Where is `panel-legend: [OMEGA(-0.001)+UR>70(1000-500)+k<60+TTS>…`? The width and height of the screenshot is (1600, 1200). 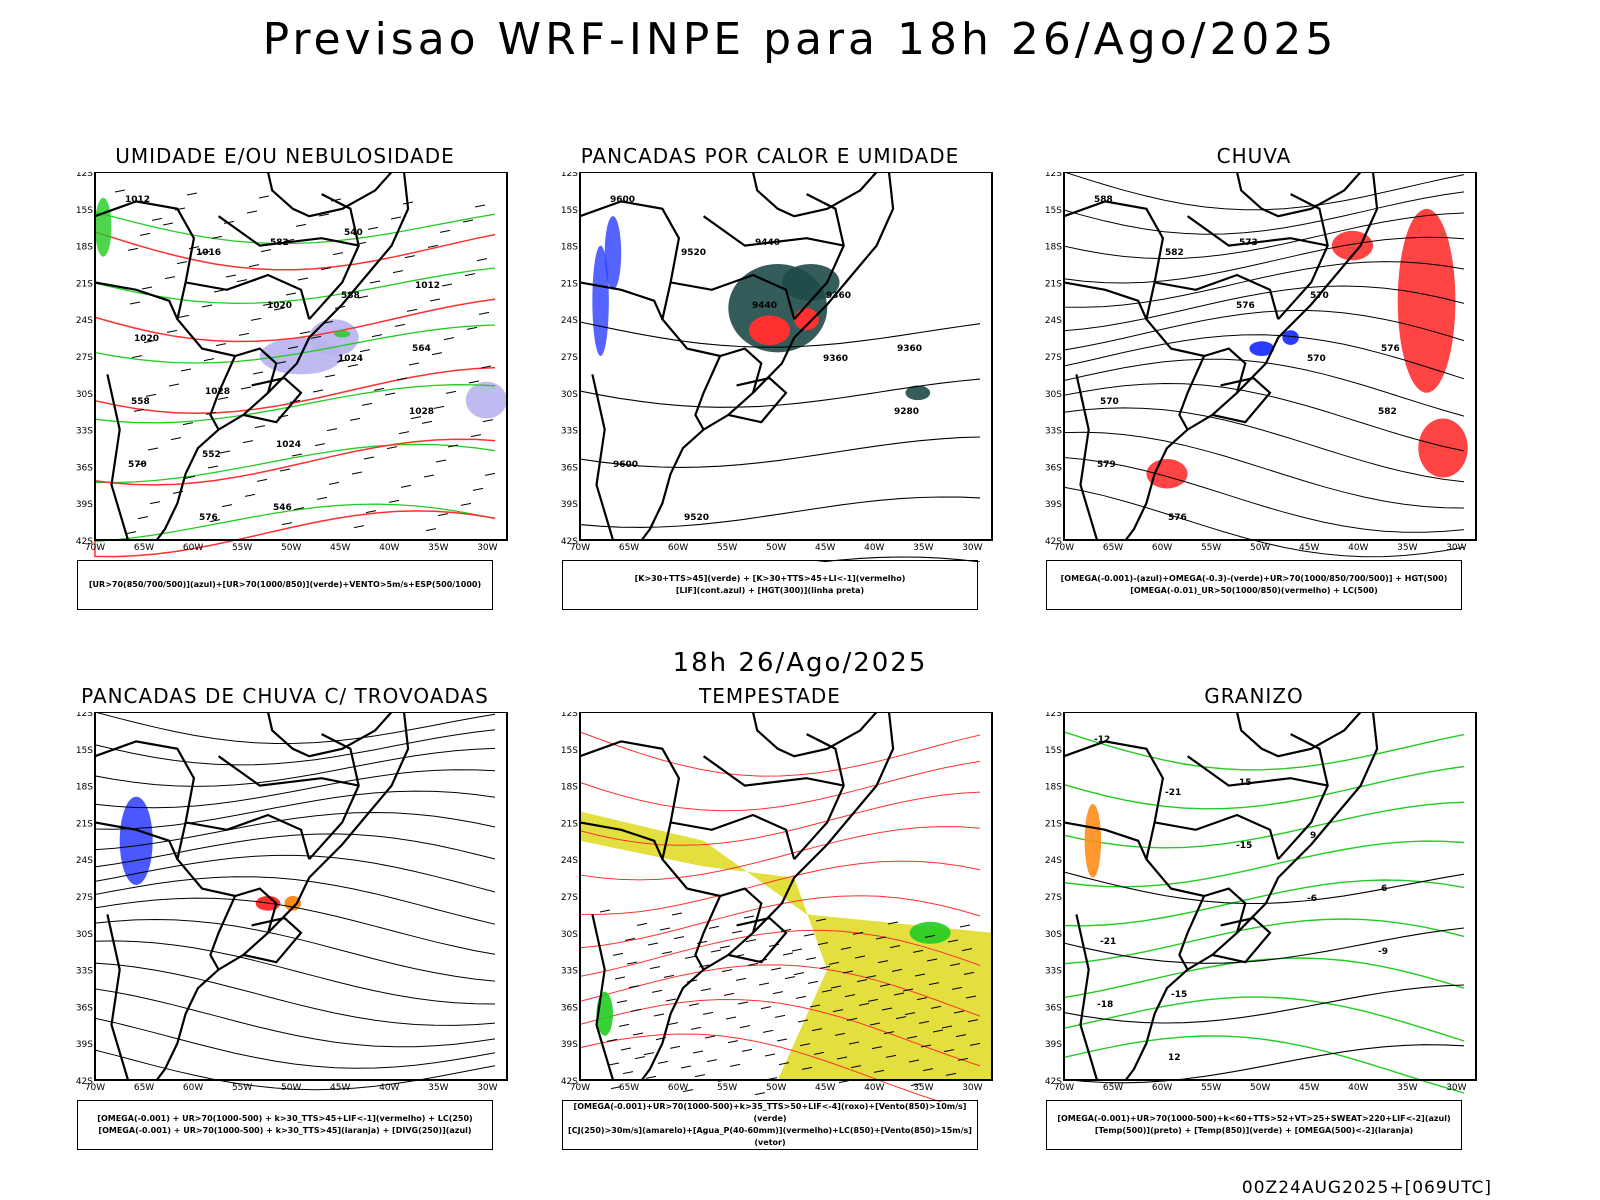
panel-legend: [OMEGA(-0.001)+UR>70(1000-500)+k<60+TTS>… is located at coordinates (1254, 1125).